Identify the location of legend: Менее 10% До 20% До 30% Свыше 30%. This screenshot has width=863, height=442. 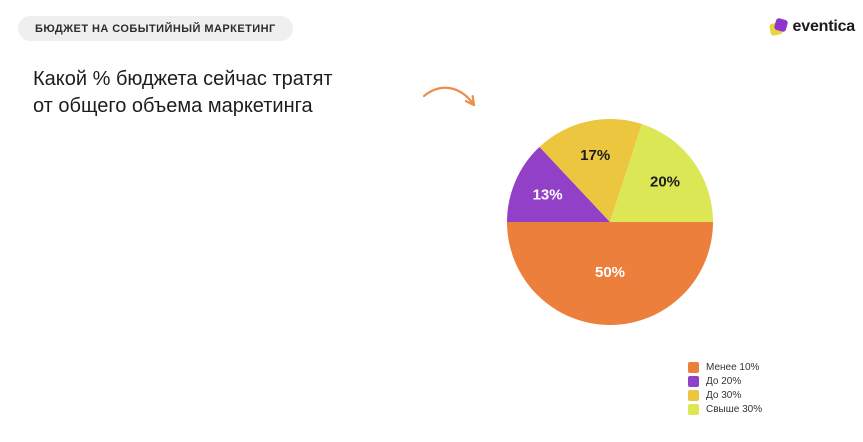
(725, 388).